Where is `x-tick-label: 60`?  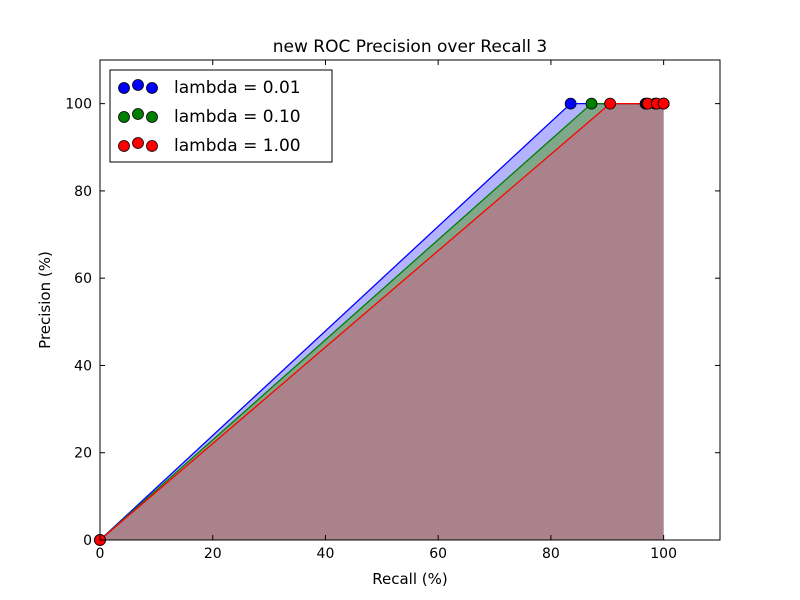
x-tick-label: 60 is located at coordinates (438, 554).